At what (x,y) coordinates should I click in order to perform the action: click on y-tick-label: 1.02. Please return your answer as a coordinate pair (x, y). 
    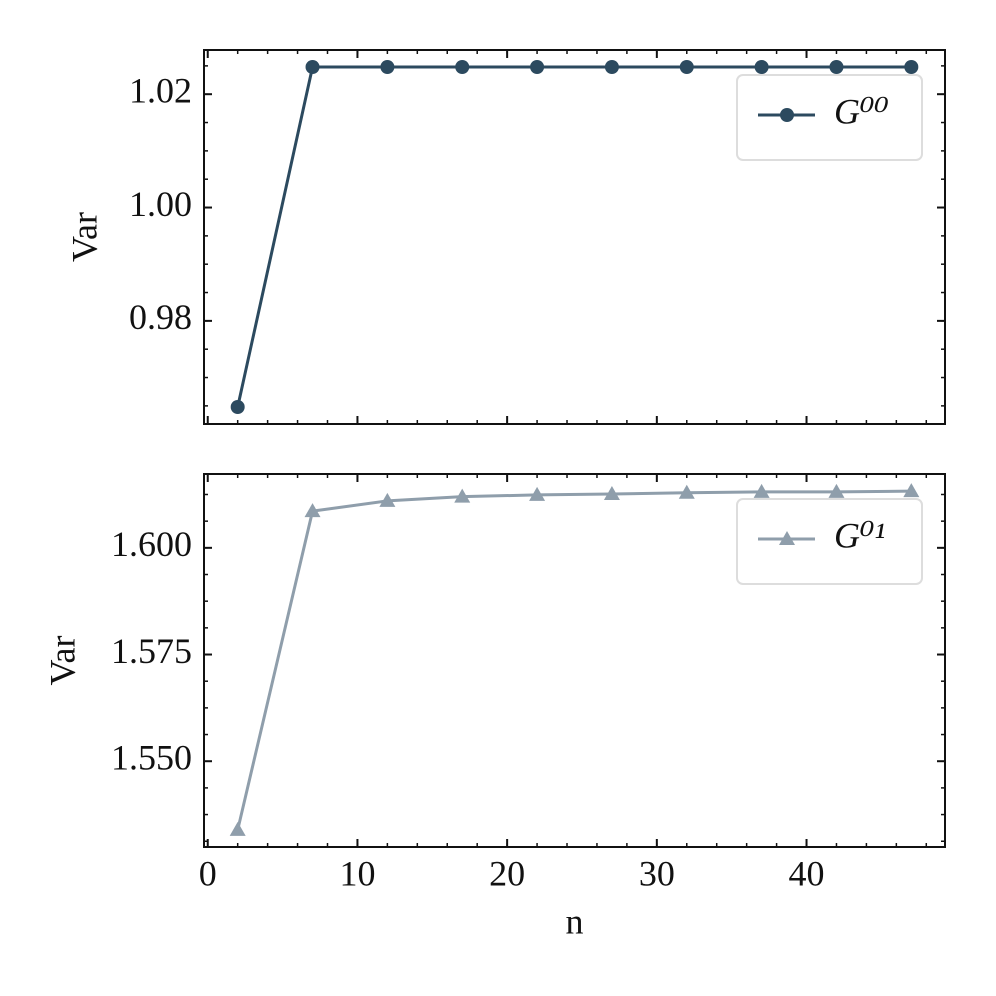
    Looking at the image, I should click on (160, 90).